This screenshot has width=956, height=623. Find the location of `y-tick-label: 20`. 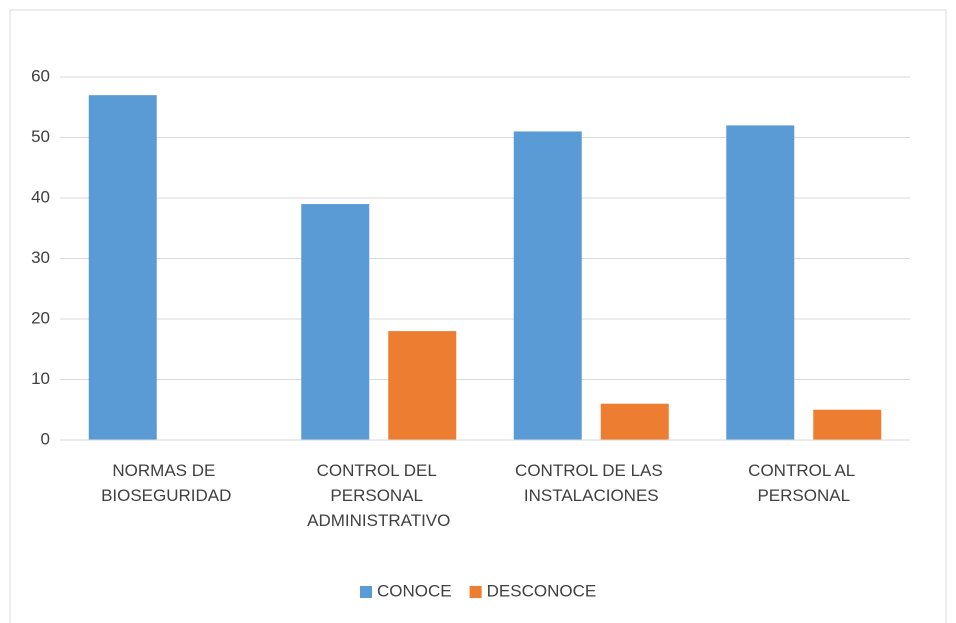

y-tick-label: 20 is located at coordinates (40, 317).